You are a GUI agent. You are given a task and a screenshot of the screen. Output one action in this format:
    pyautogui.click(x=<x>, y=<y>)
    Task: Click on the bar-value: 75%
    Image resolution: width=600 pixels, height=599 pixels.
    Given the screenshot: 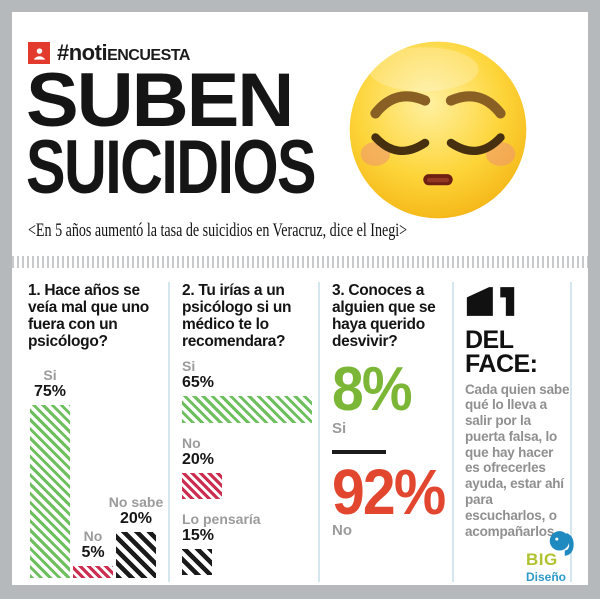 What is the action you would take?
    pyautogui.click(x=50, y=391)
    